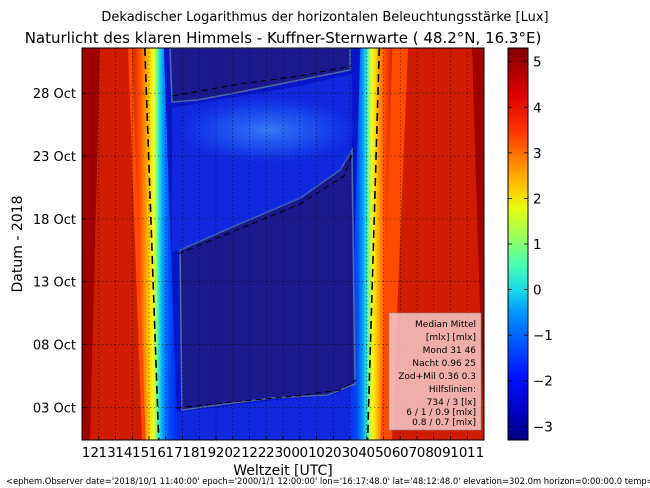 The height and width of the screenshot is (488, 650). What do you see at coordinates (59, 251) in the screenshot?
I see `y-axis: 03 Oct 08 Oct 13 Oct 18 Oct 23 Oct 28 Oct` at bounding box center [59, 251].